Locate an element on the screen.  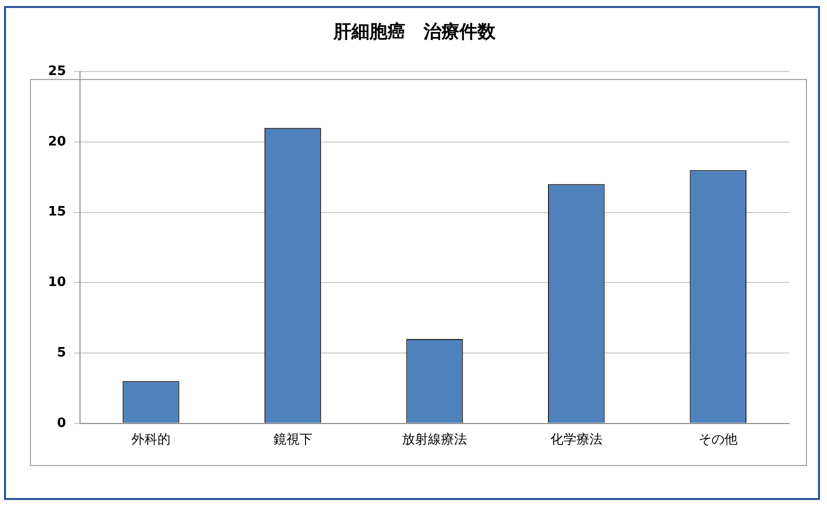
y-tick-label: 5 is located at coordinates (61, 352).